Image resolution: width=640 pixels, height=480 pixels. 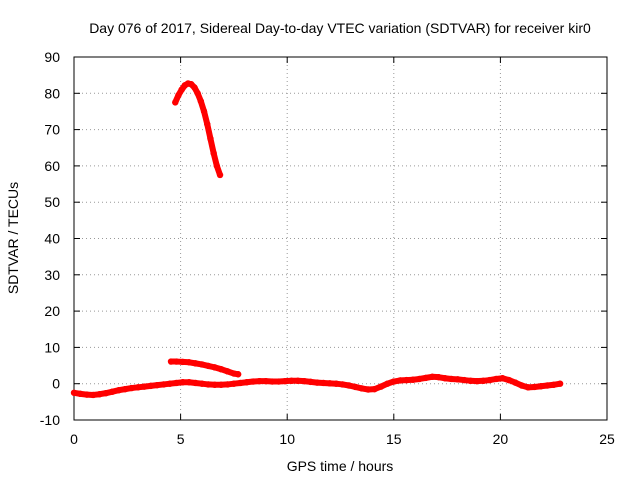 I want to click on x-tick-label: 20, so click(x=501, y=439).